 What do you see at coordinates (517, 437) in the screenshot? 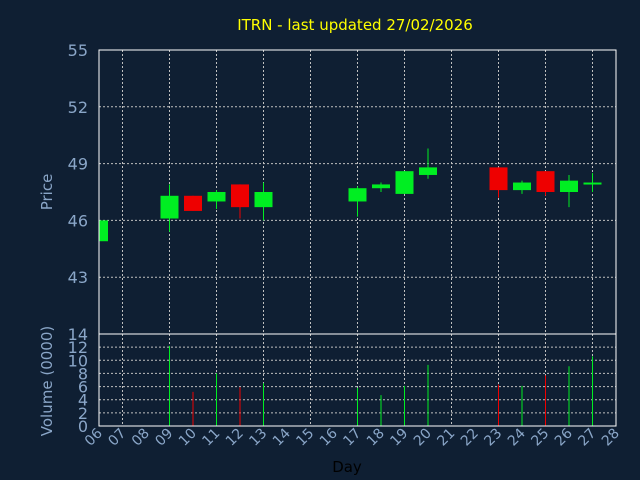
I see `x-tick-label: 24` at bounding box center [517, 437].